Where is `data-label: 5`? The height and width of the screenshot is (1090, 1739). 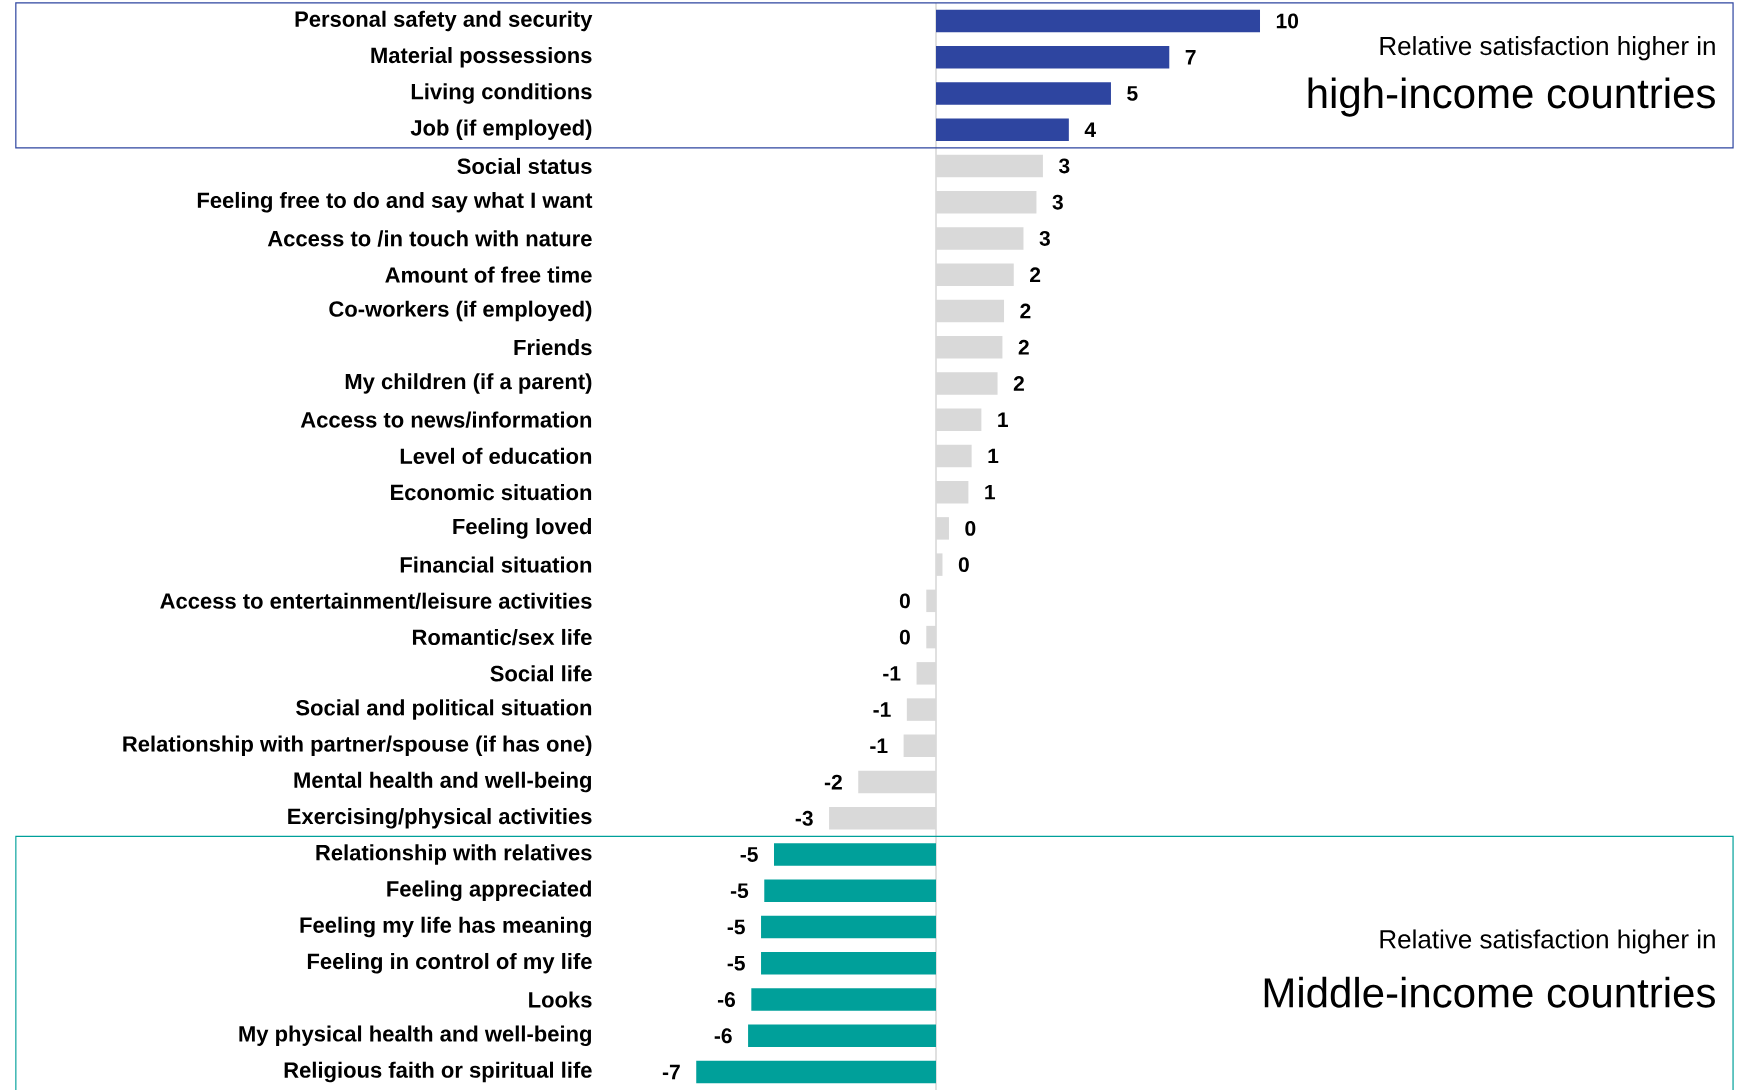 data-label: 5 is located at coordinates (1132, 93).